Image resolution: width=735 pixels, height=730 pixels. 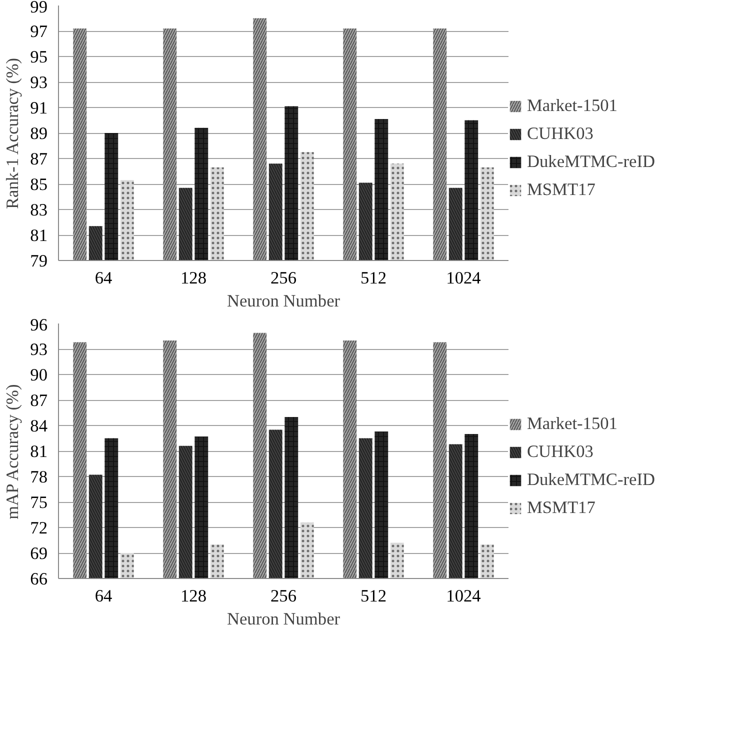 I want to click on y-tick-label: 96, so click(x=39, y=325).